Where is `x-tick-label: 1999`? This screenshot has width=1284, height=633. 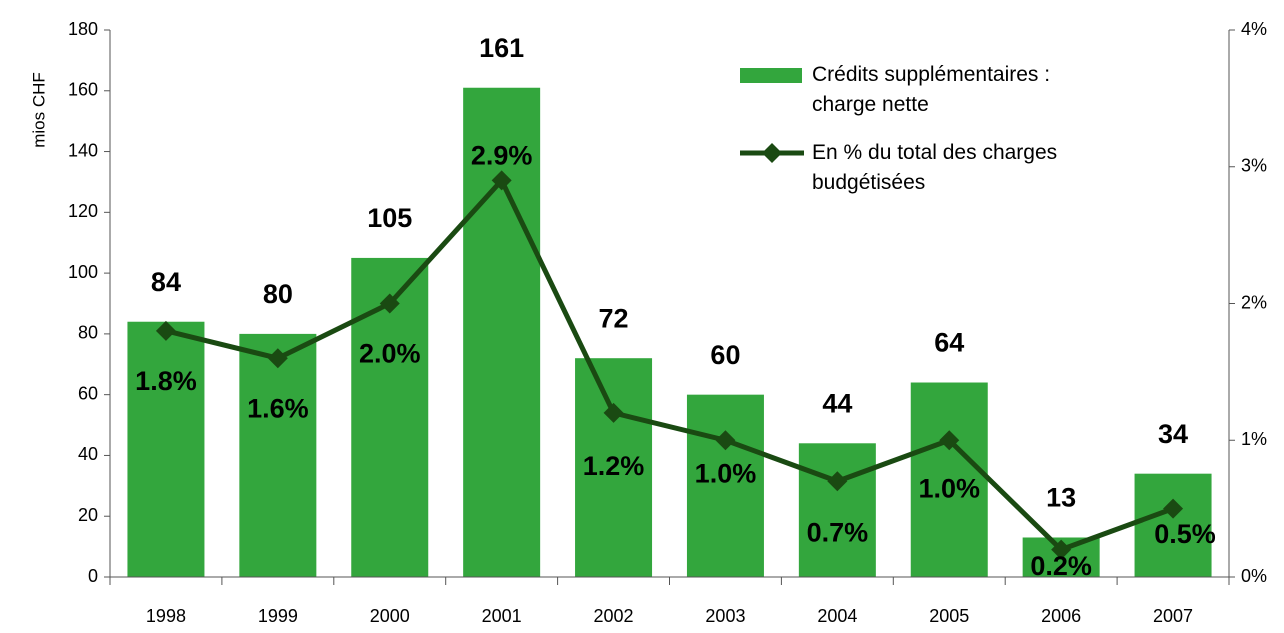
x-tick-label: 1999 is located at coordinates (278, 616).